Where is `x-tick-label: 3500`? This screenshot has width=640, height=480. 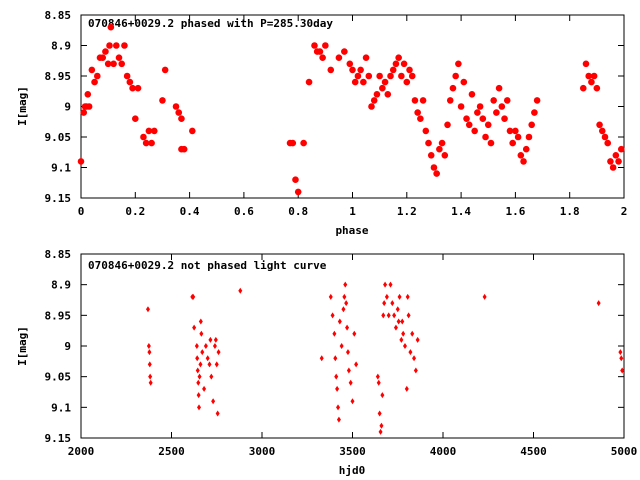
x-tick-label: 3500 is located at coordinates (352, 451).